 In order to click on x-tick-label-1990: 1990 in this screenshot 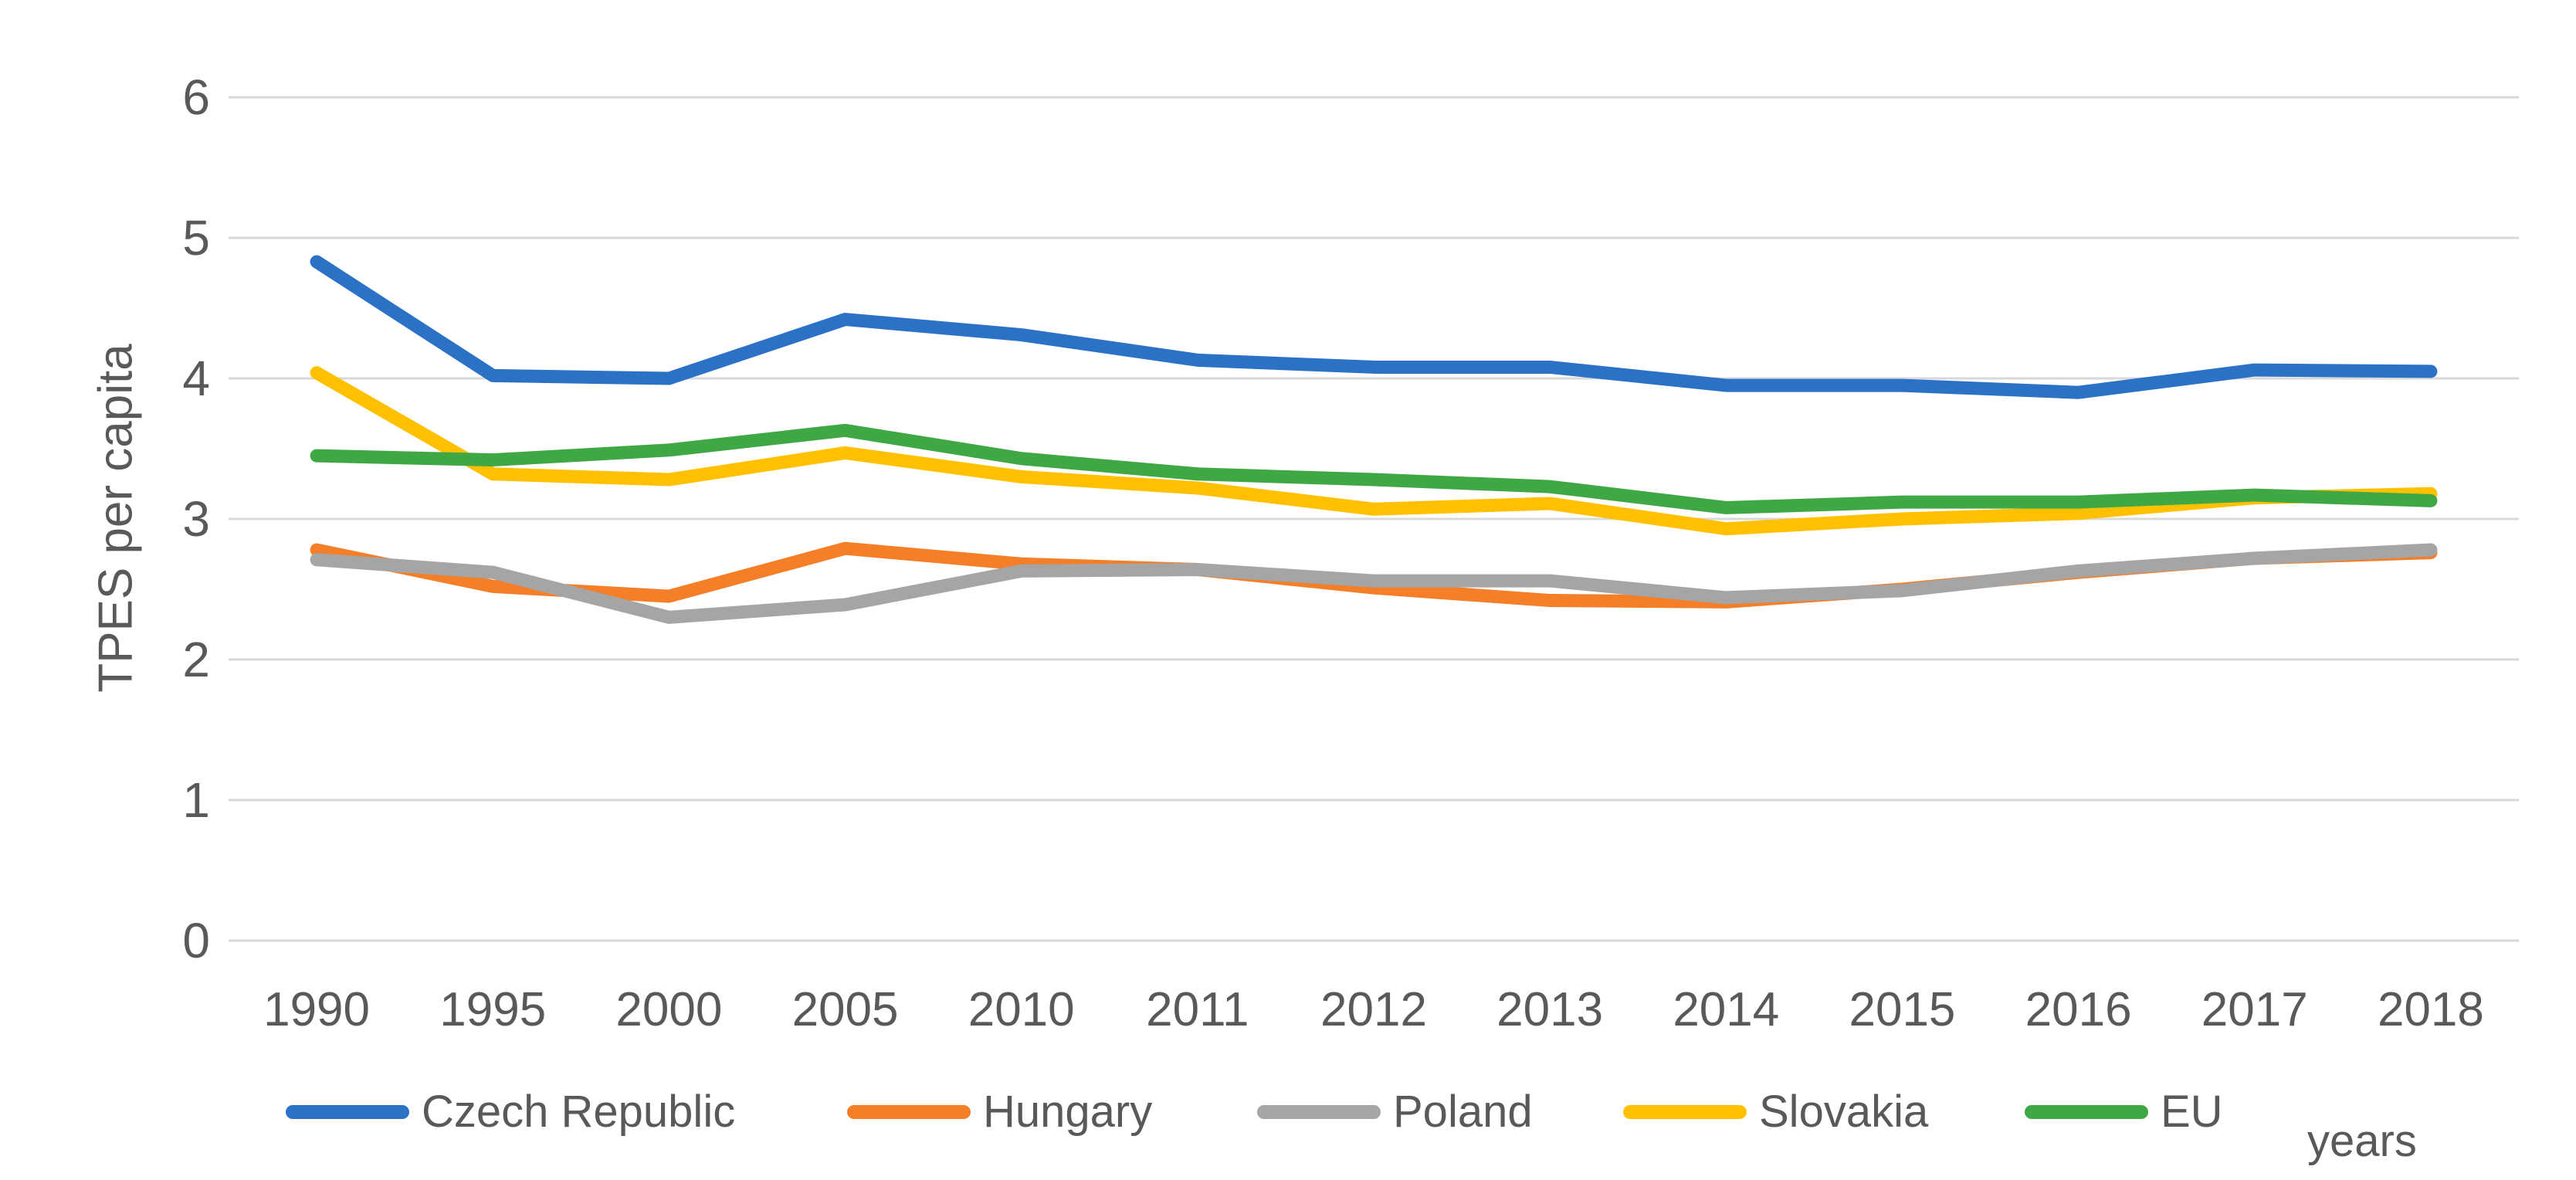, I will do `click(317, 1009)`.